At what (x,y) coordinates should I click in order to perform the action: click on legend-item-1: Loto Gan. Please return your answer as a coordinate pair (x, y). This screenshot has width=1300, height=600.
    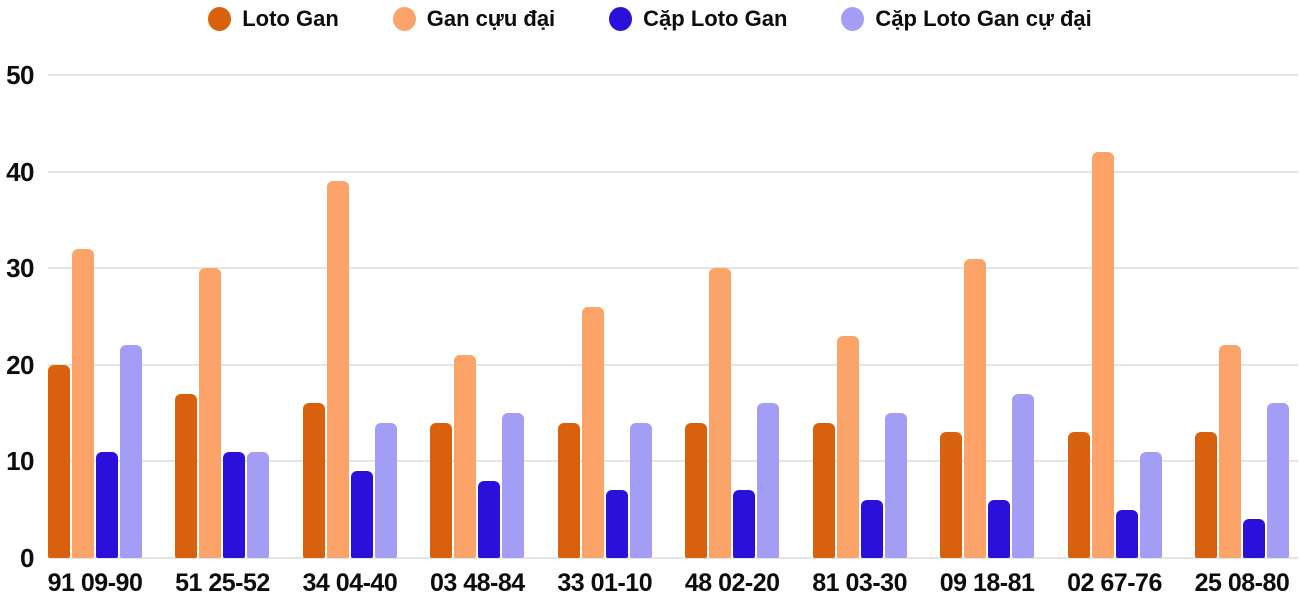
    Looking at the image, I should click on (273, 19).